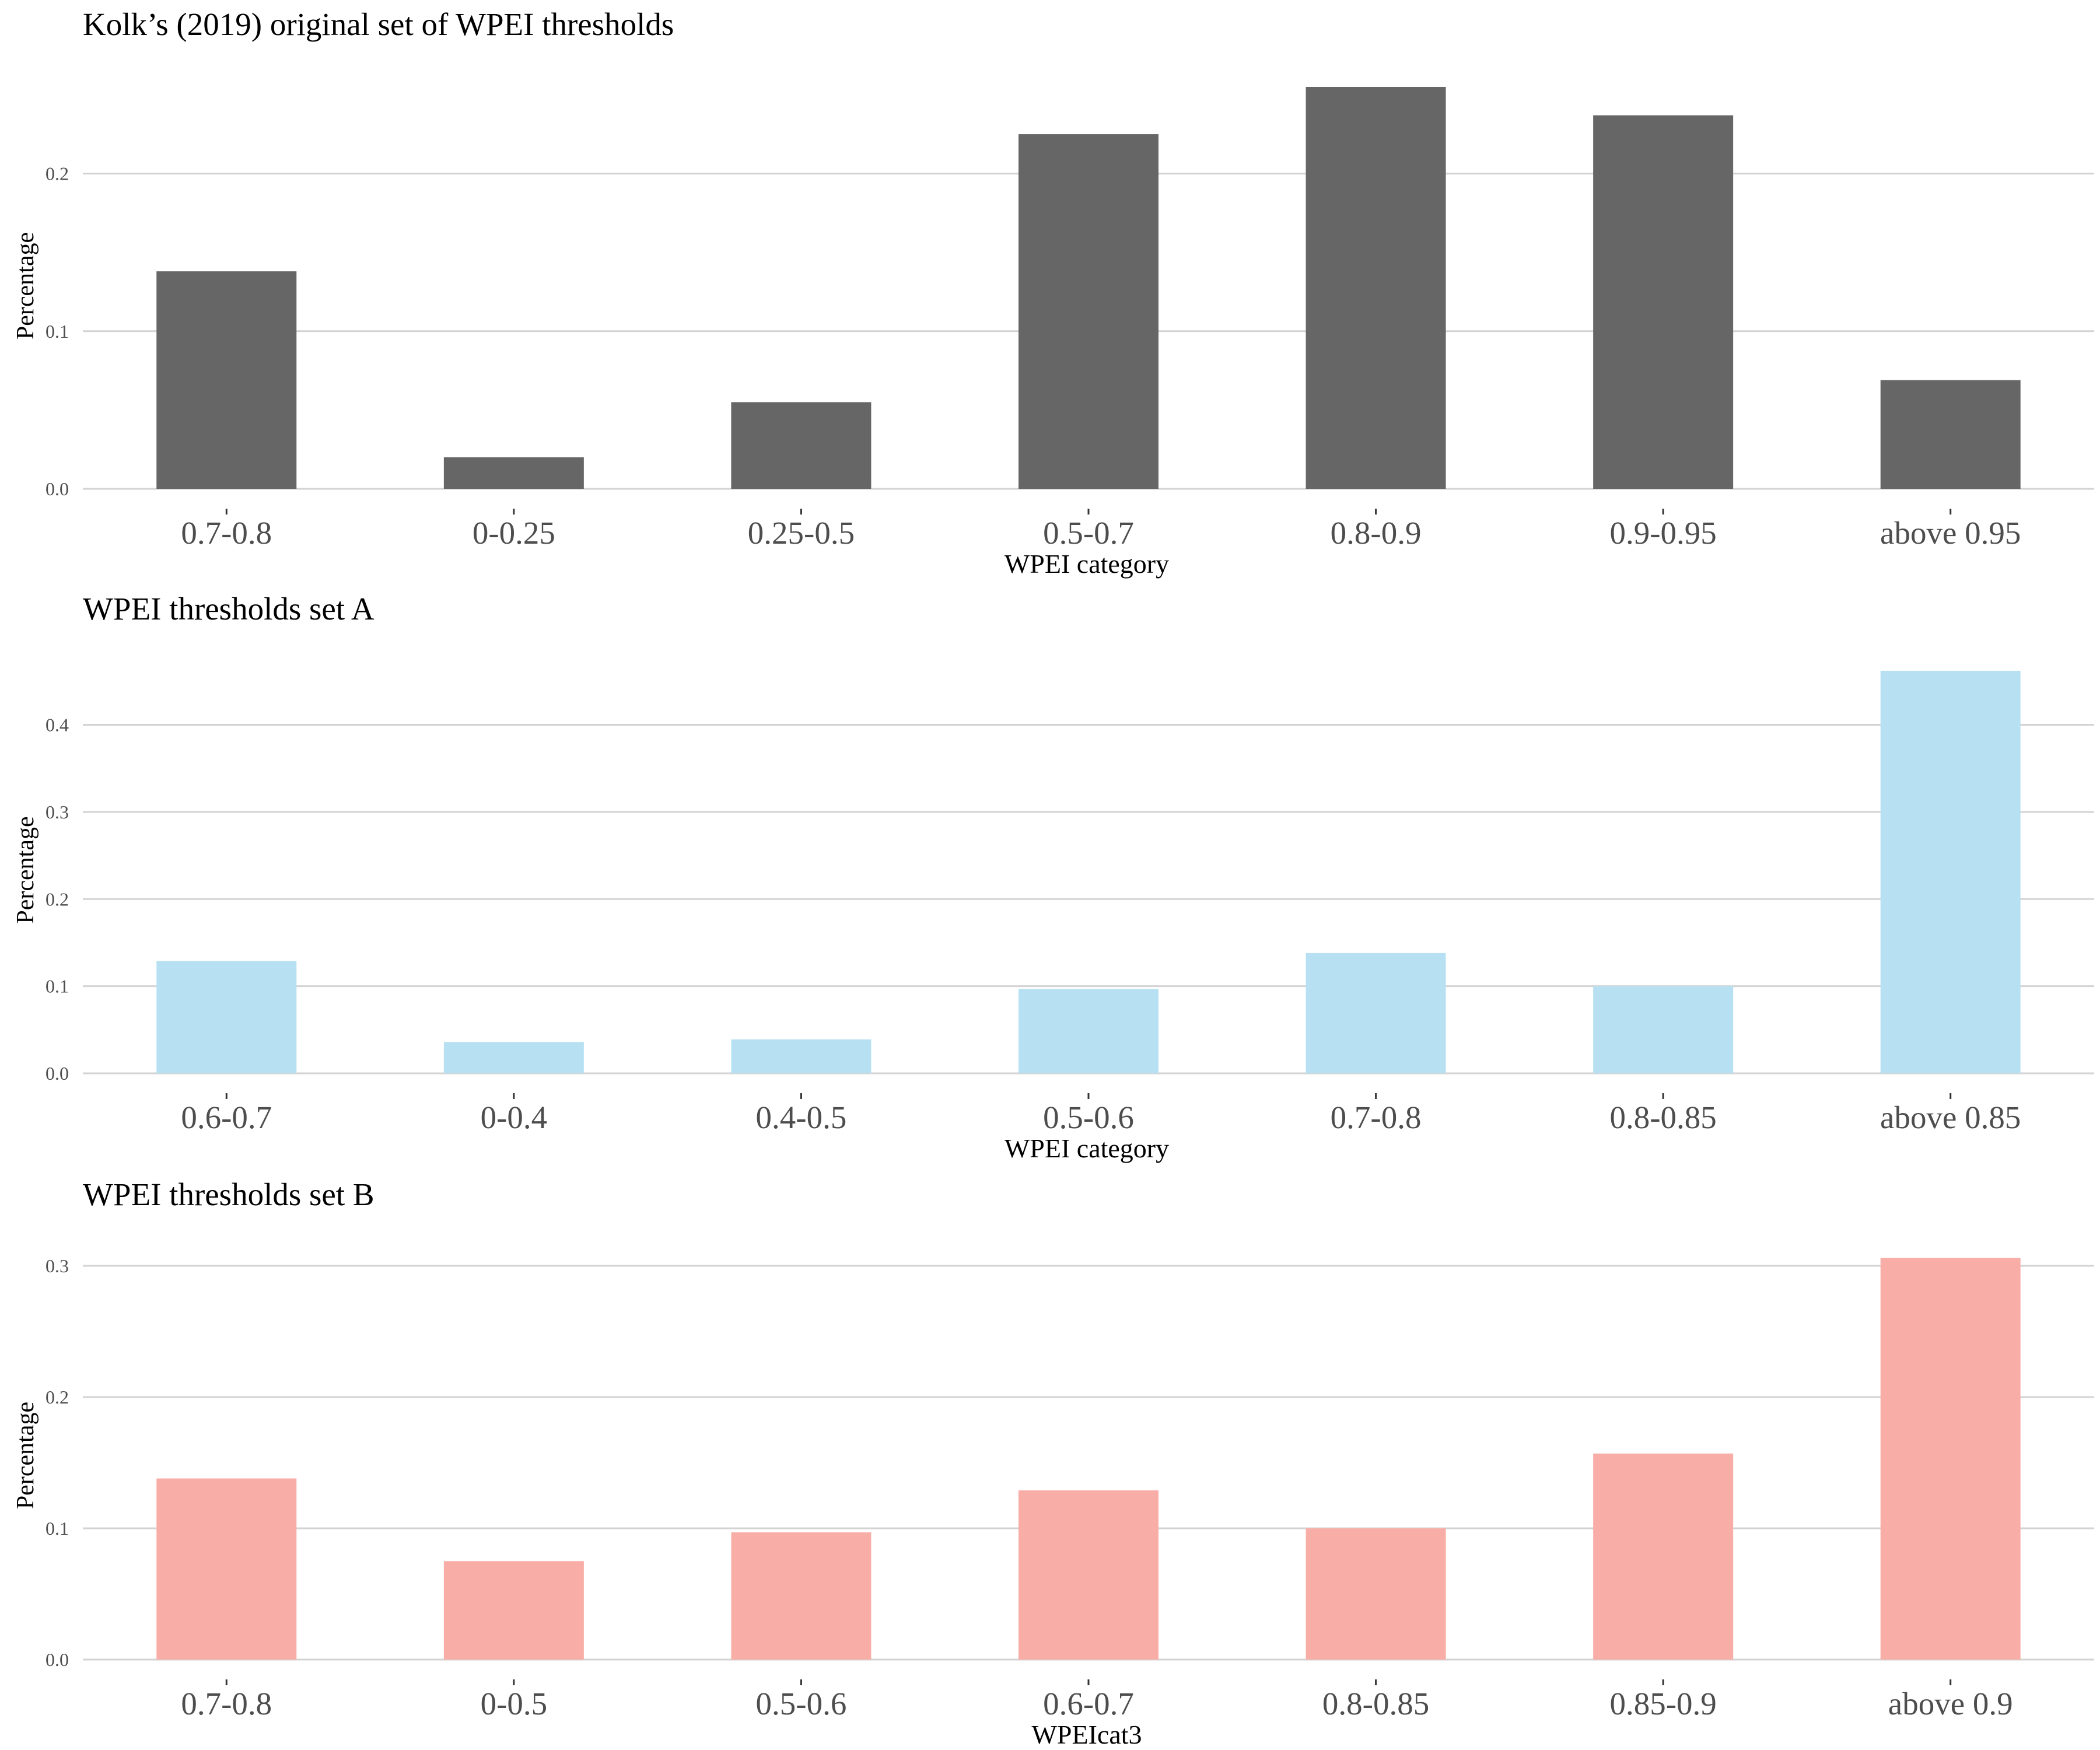  I want to click on panel-3-xtick-label: 0.85-0.9, so click(1662, 1703).